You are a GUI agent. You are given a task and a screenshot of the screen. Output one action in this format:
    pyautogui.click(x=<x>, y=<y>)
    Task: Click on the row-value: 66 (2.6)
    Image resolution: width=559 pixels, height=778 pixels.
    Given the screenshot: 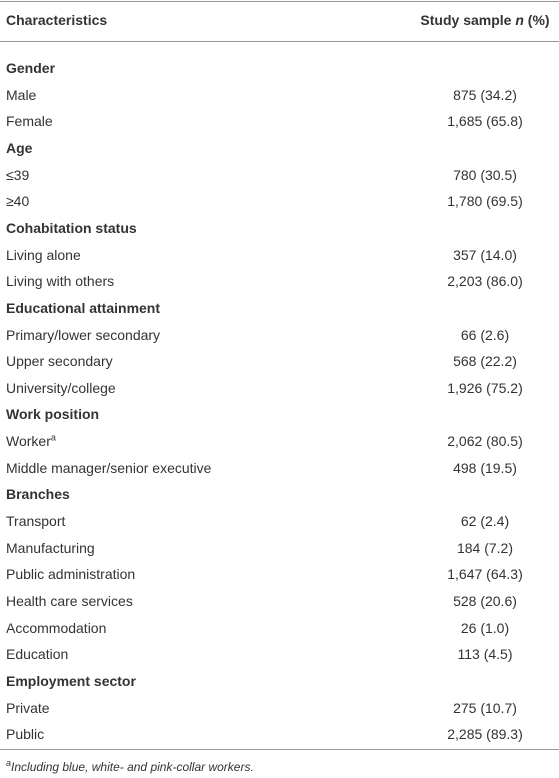 What is the action you would take?
    pyautogui.click(x=485, y=334)
    